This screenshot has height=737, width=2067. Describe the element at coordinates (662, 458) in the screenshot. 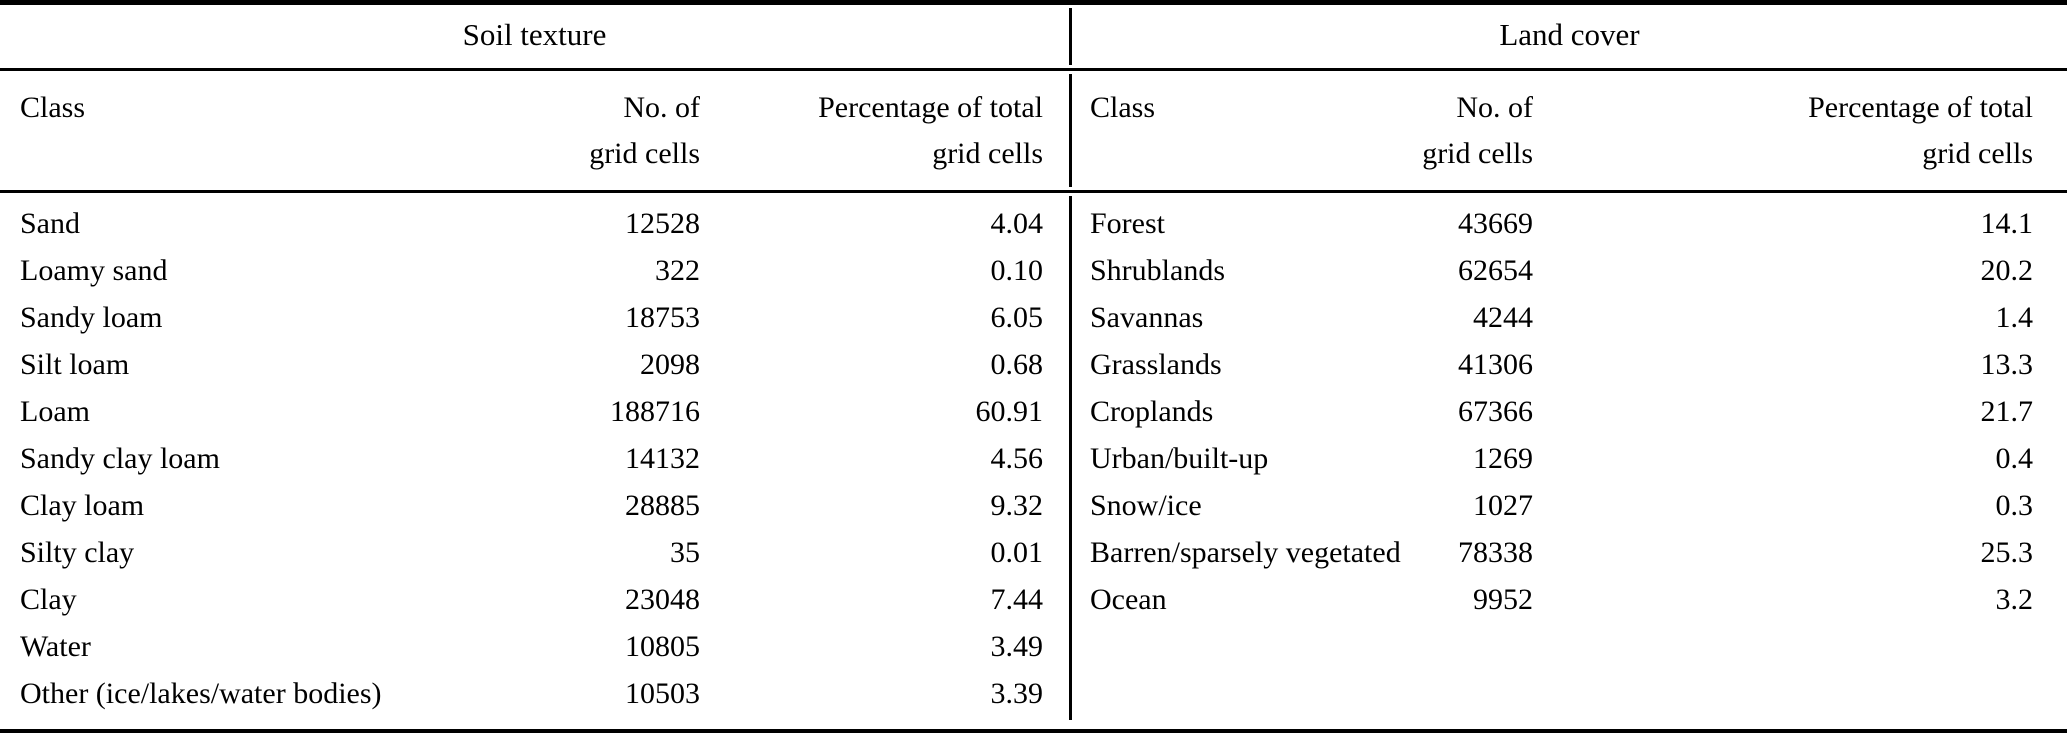

I see `count-cell: 14132` at that location.